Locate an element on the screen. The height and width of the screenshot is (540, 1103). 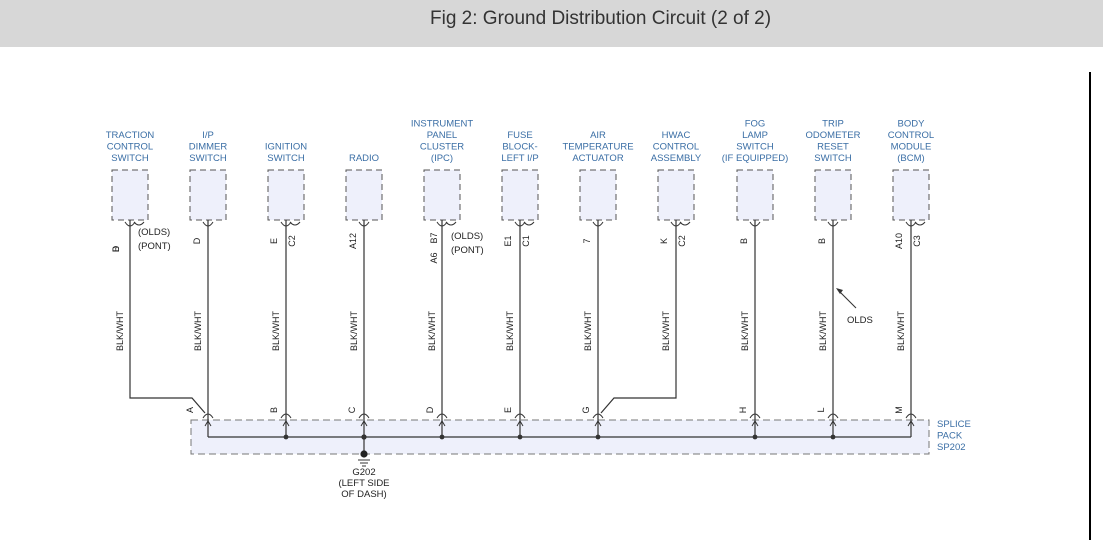
ground-label: G202 is located at coordinates (363, 472).